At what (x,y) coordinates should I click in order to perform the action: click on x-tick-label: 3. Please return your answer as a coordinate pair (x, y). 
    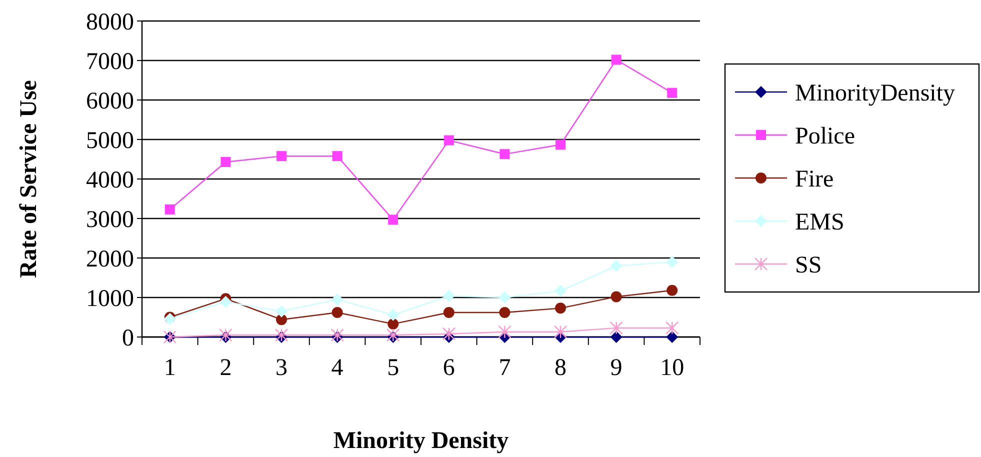
    Looking at the image, I should click on (282, 368).